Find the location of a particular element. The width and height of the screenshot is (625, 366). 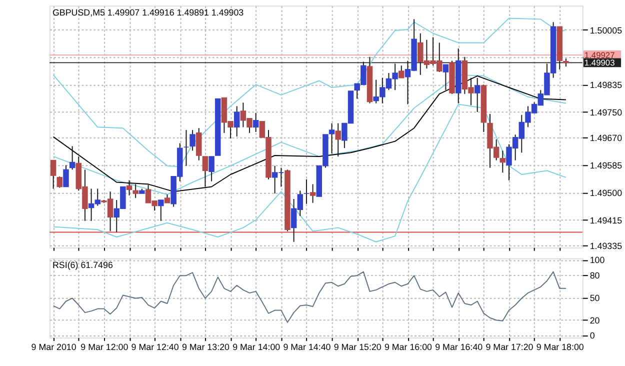

y-tick-label: 1.49585 is located at coordinates (606, 165).